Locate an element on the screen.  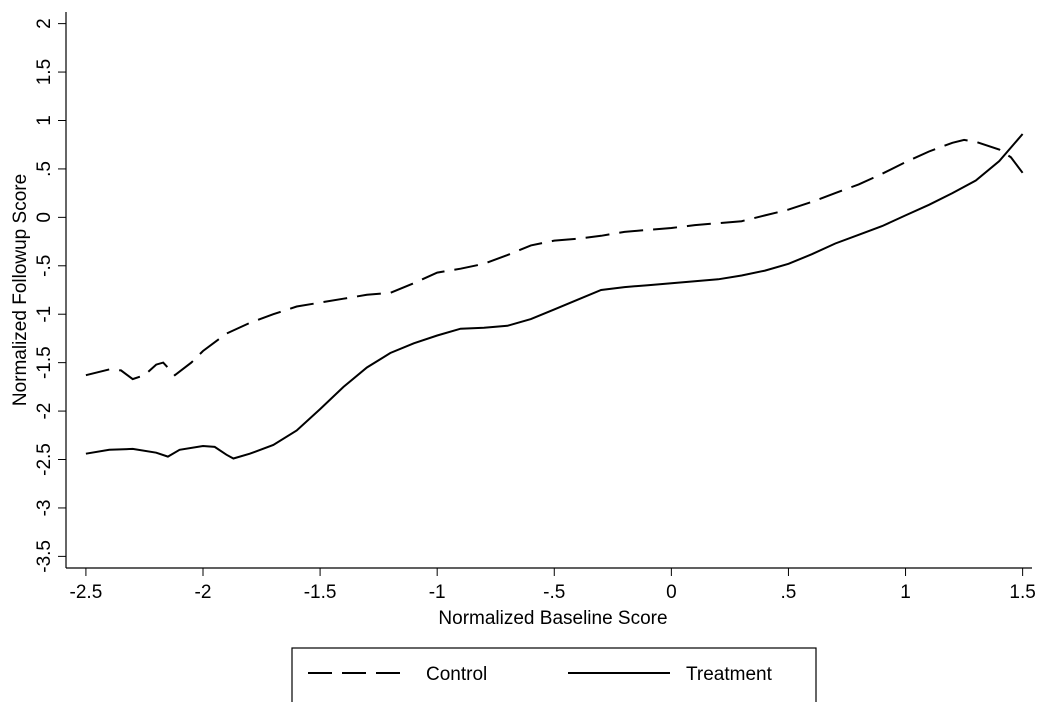
x-tick-label: -1.5 is located at coordinates (320, 592).